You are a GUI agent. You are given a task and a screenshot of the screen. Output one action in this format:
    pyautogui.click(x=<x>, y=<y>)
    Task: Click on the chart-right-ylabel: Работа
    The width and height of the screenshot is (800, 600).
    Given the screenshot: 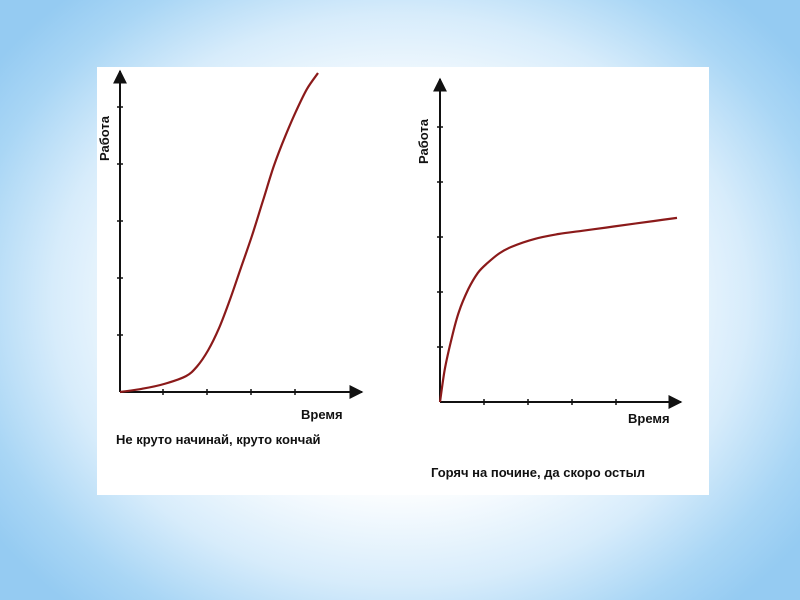 What is the action you would take?
    pyautogui.click(x=423, y=141)
    